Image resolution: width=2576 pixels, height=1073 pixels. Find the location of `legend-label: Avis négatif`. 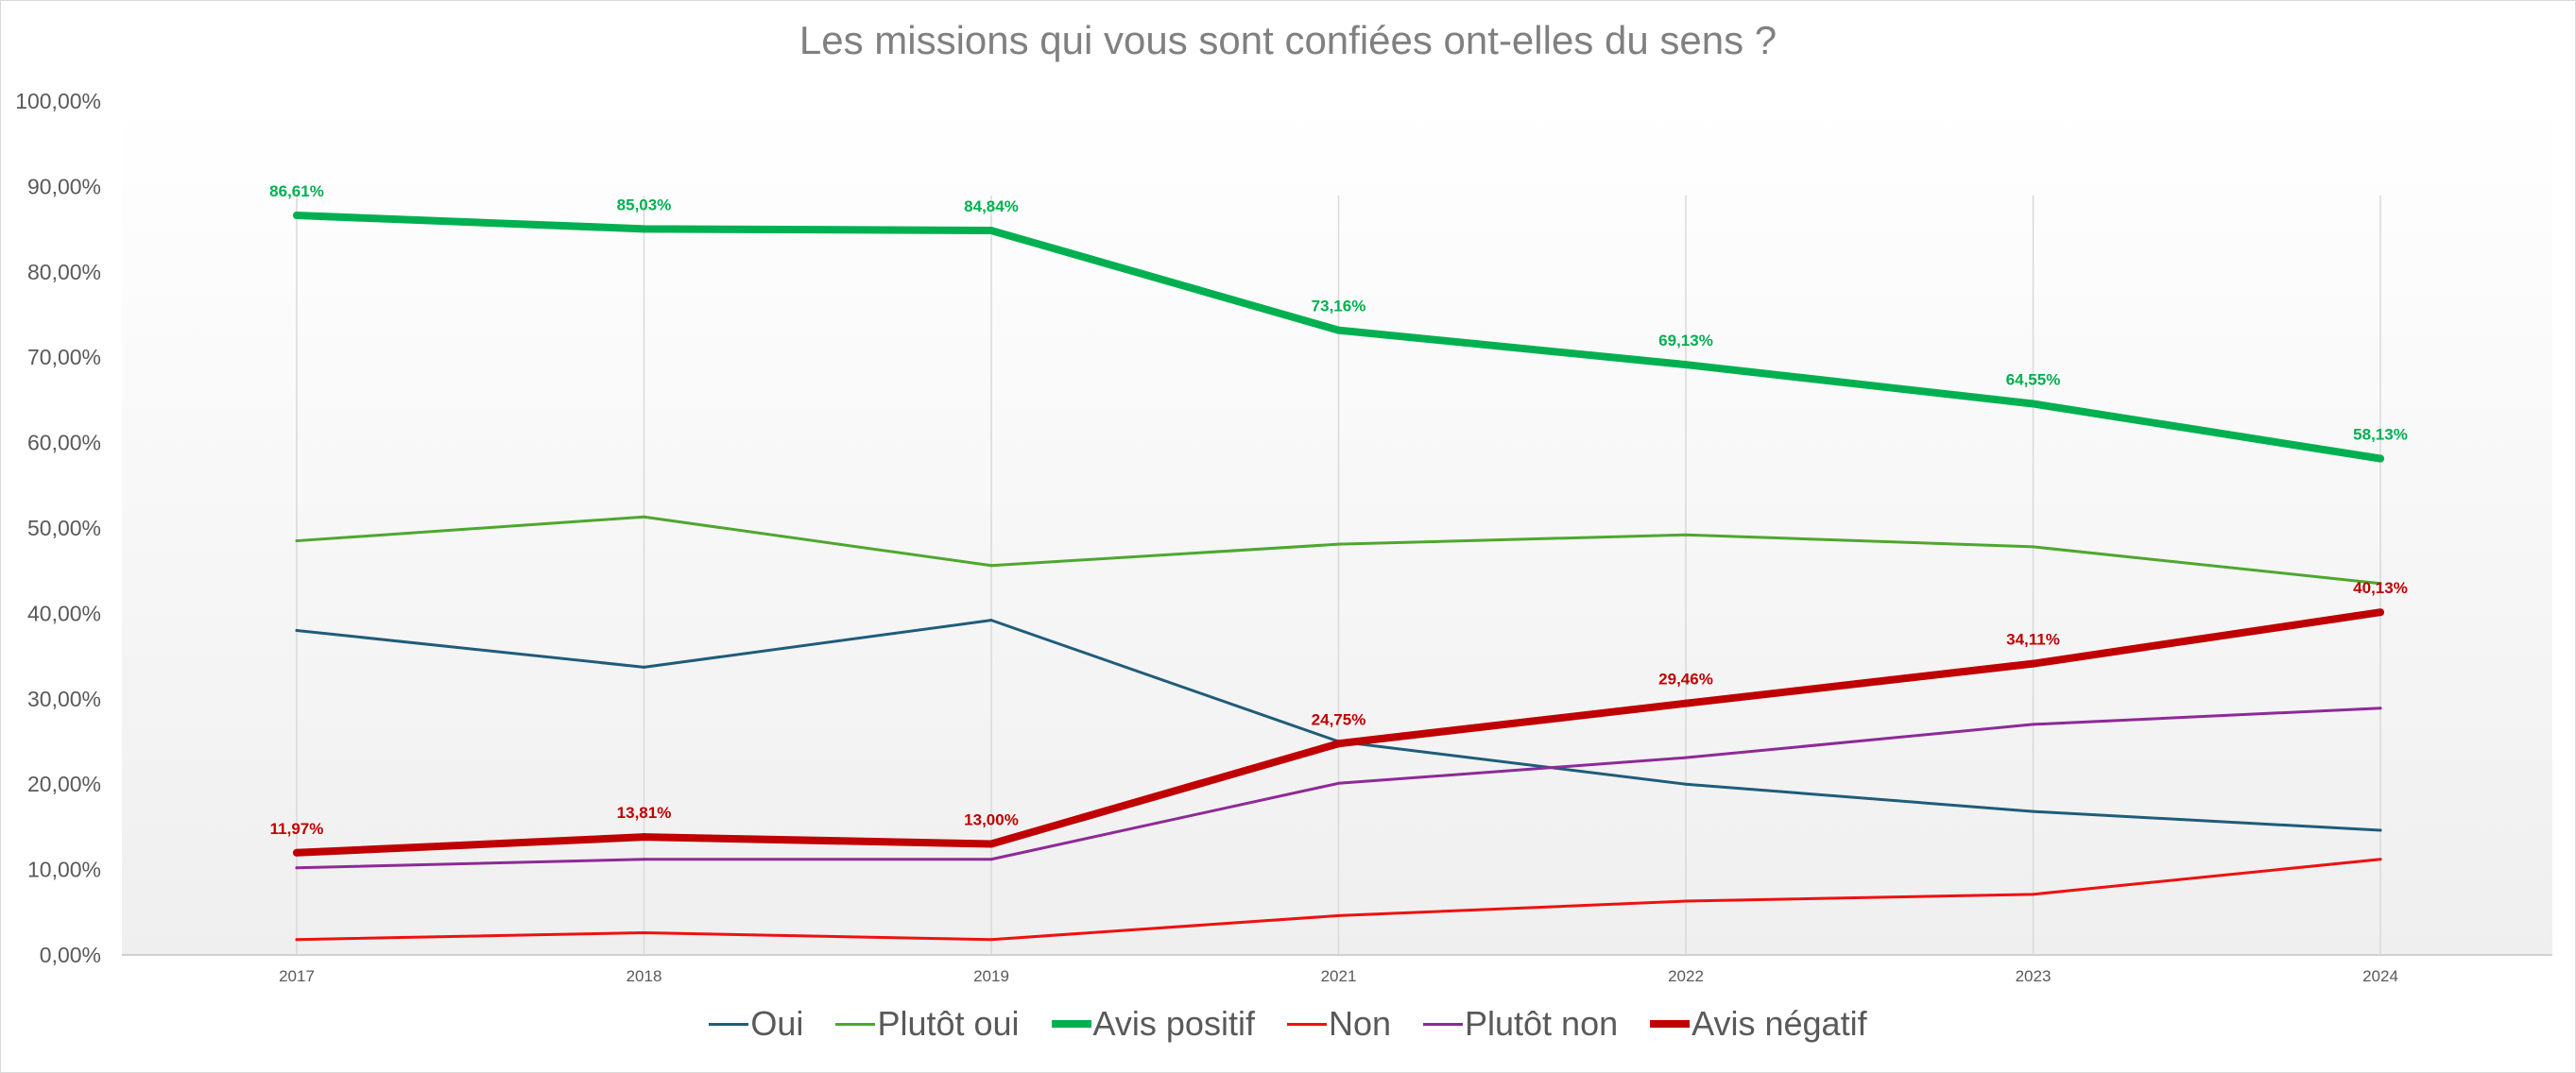

legend-label: Avis négatif is located at coordinates (1779, 1023).